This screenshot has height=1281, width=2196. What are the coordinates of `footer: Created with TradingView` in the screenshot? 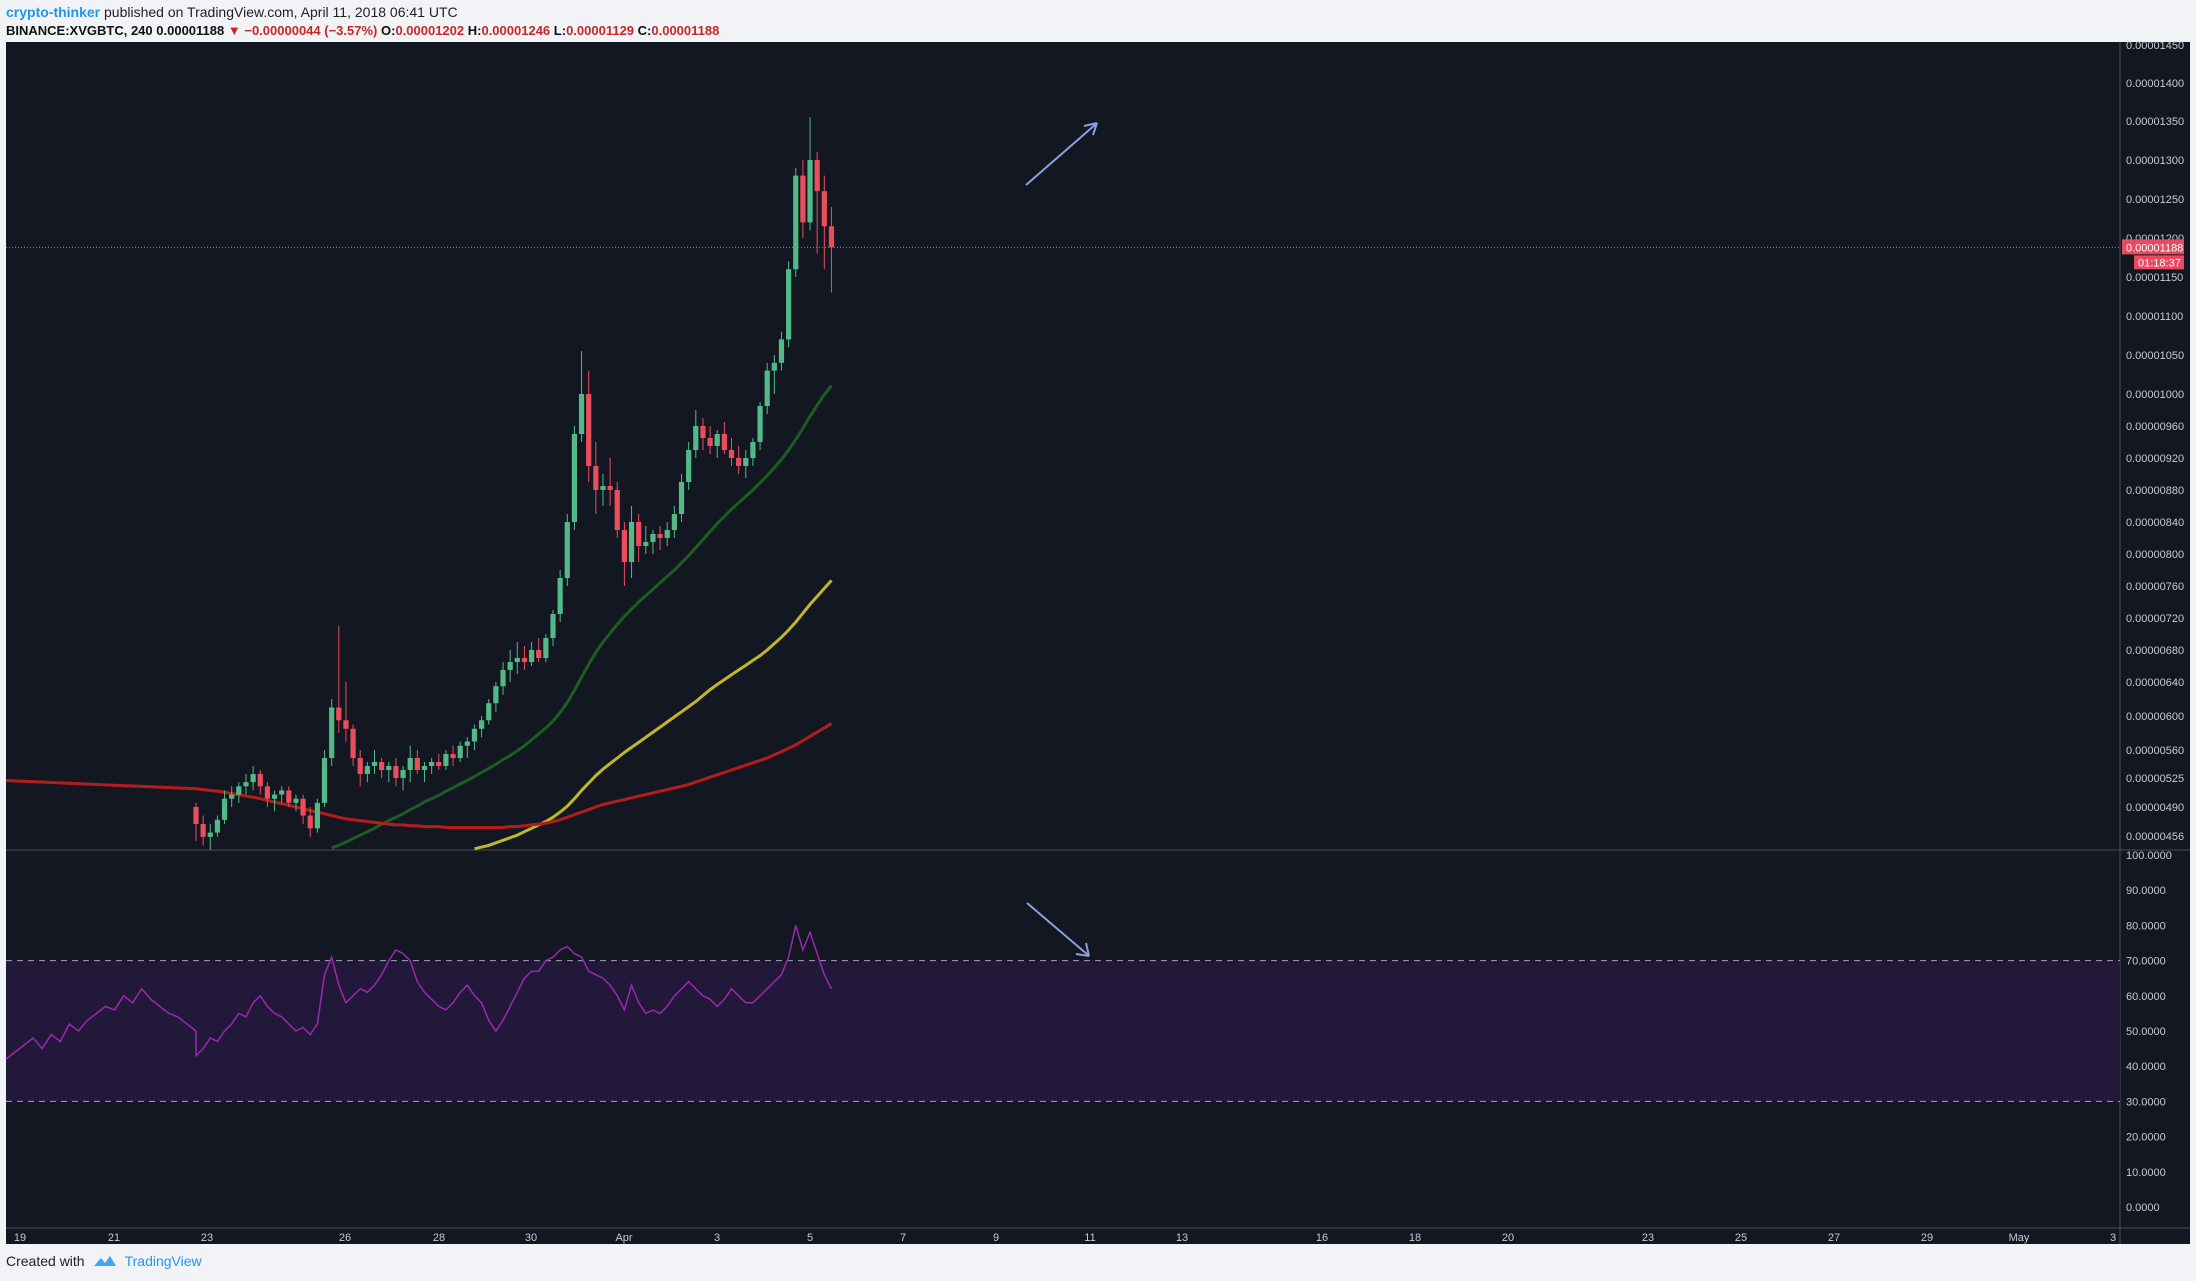 It's located at (104, 1261).